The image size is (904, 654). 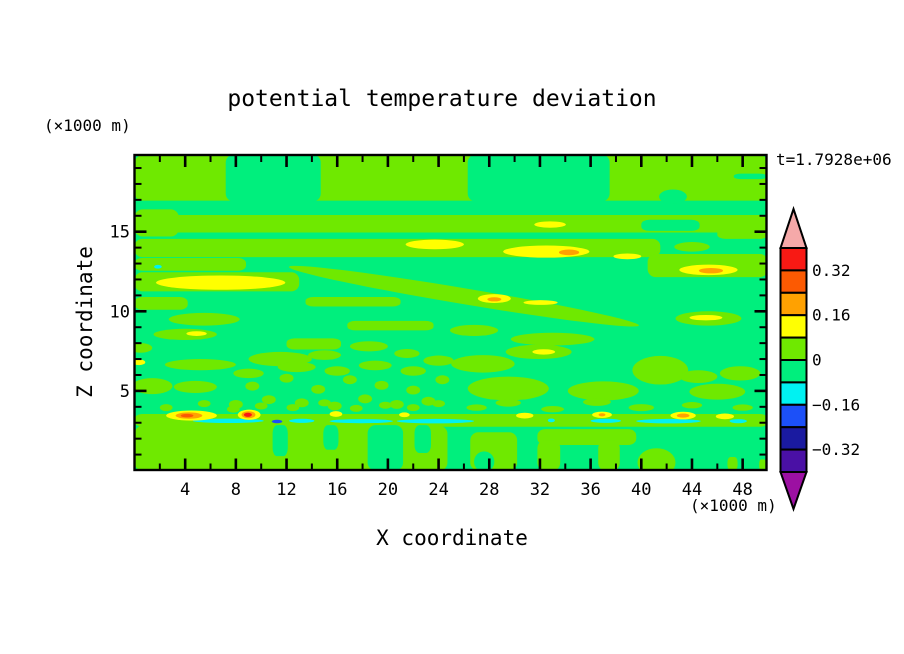 What do you see at coordinates (87, 125) in the screenshot?
I see `z-axis-unit: (×1000 m)` at bounding box center [87, 125].